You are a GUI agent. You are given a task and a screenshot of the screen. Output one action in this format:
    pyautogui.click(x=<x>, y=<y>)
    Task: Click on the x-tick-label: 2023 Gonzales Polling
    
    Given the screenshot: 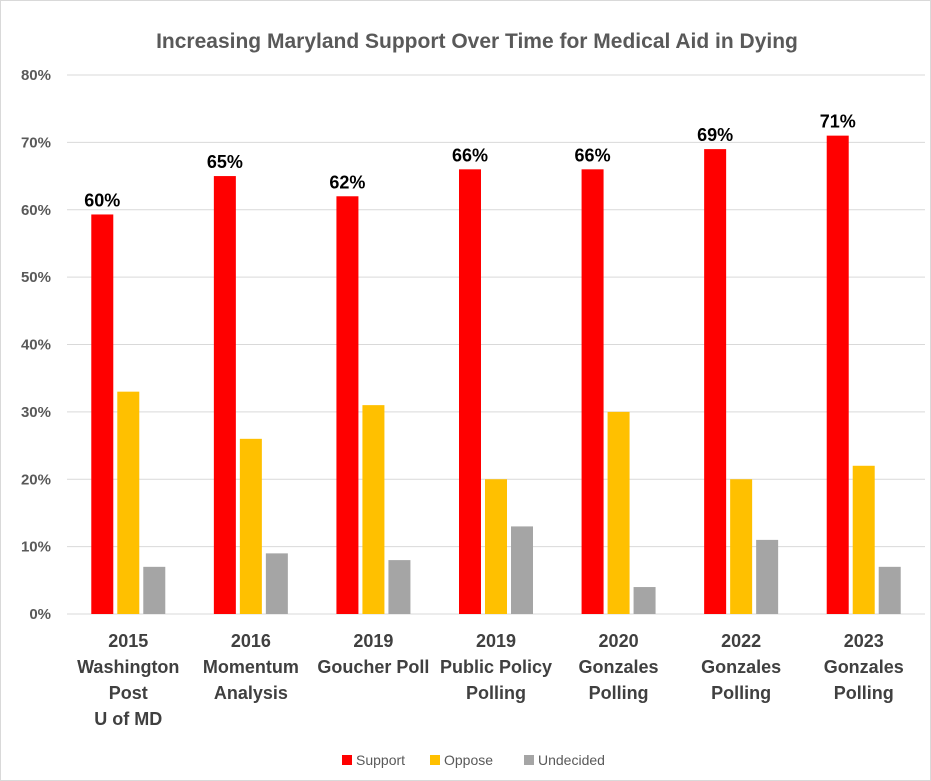 What is the action you would take?
    pyautogui.click(x=864, y=667)
    